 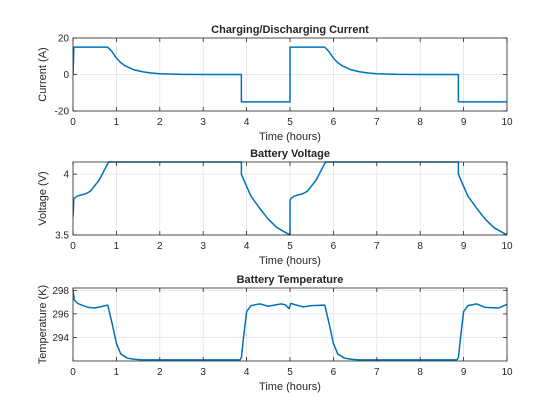 What do you see at coordinates (64, 39) in the screenshot?
I see `y-tick-label: 20` at bounding box center [64, 39].